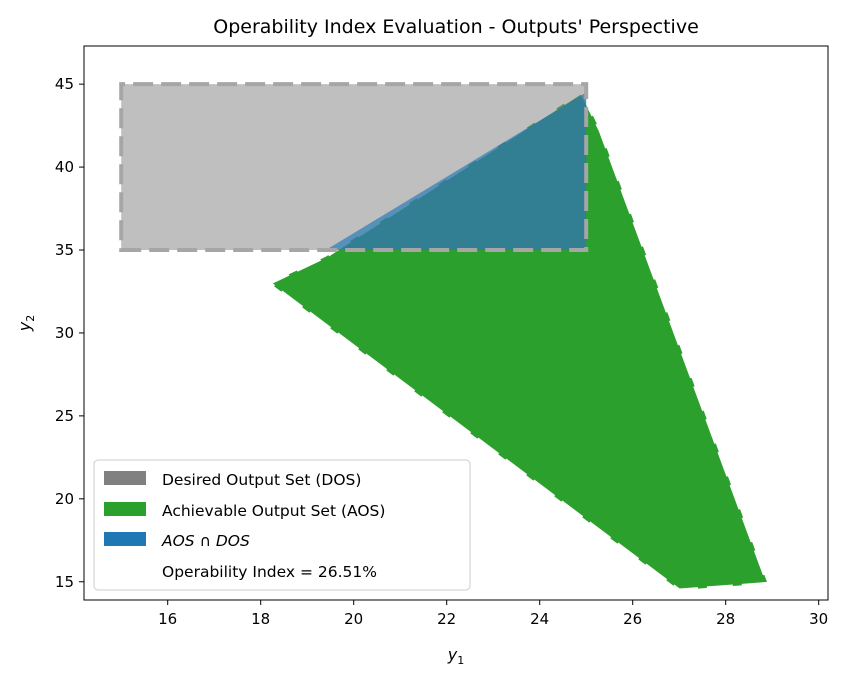 The width and height of the screenshot is (848, 678). What do you see at coordinates (493, 614) in the screenshot?
I see `x-axis: 16 18 20 22 24 26 28 30` at bounding box center [493, 614].